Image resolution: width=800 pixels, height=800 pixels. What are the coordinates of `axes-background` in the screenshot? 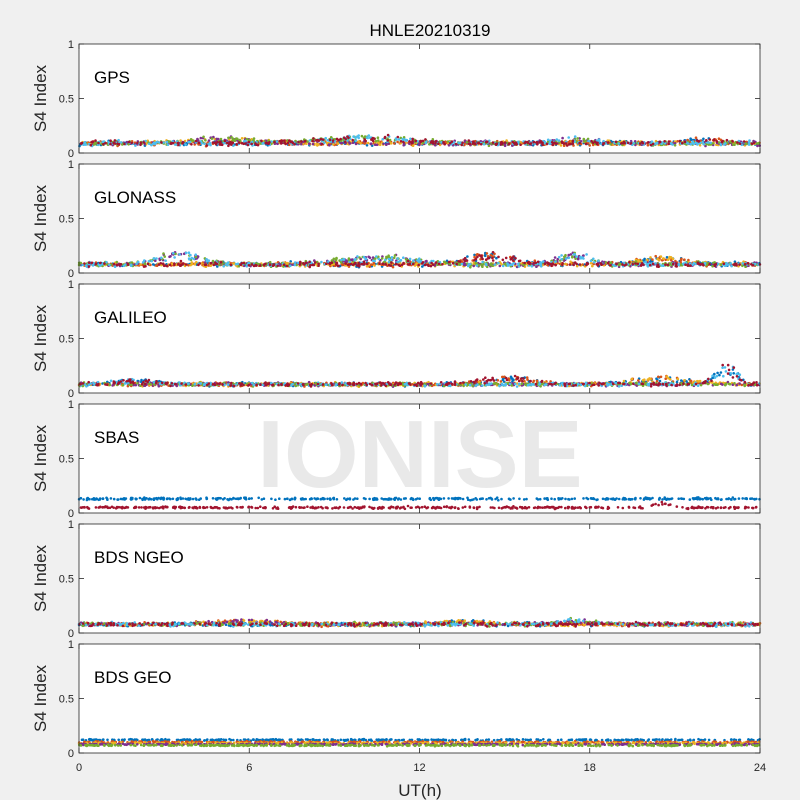 It's located at (419, 218).